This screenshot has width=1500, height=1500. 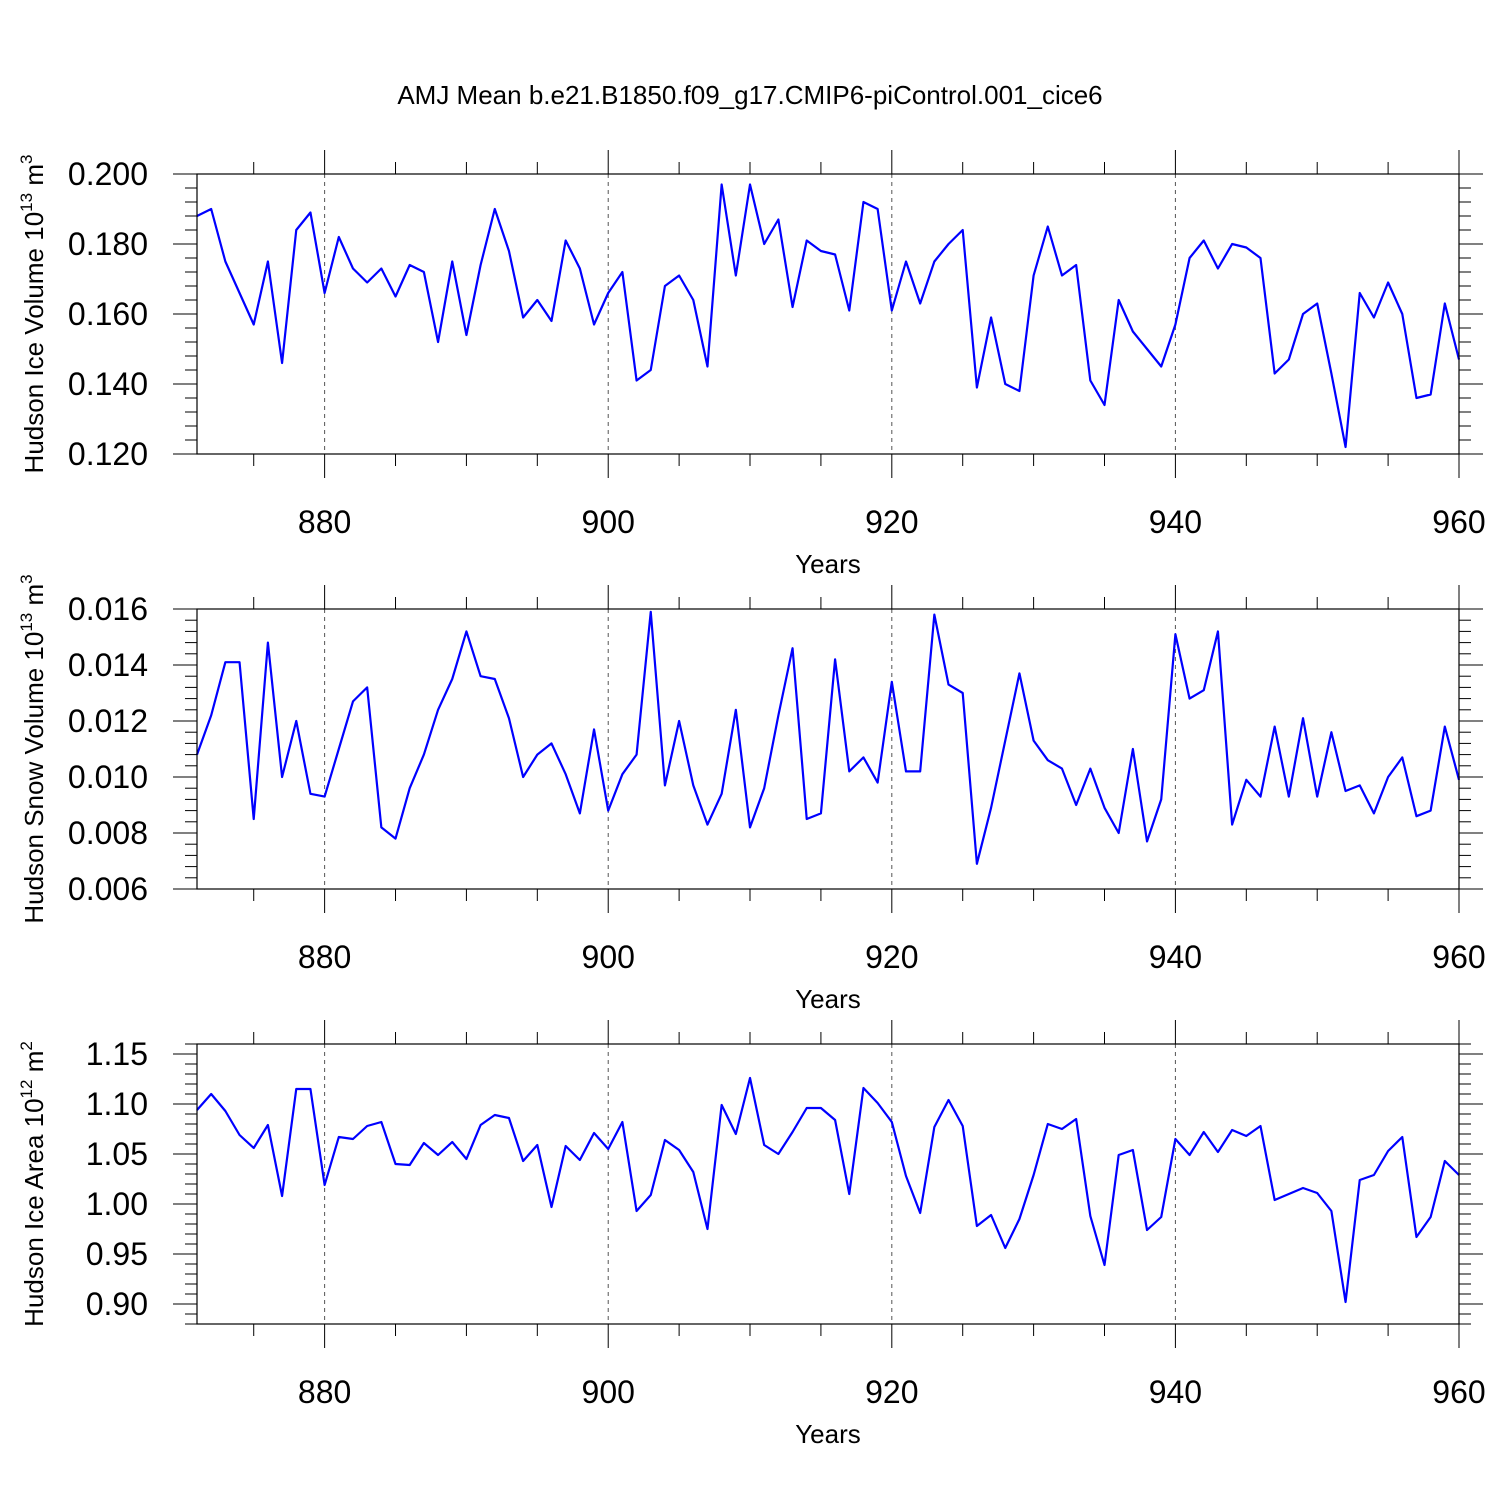 What do you see at coordinates (891, 1392) in the screenshot?
I see `x-tick-label: 920` at bounding box center [891, 1392].